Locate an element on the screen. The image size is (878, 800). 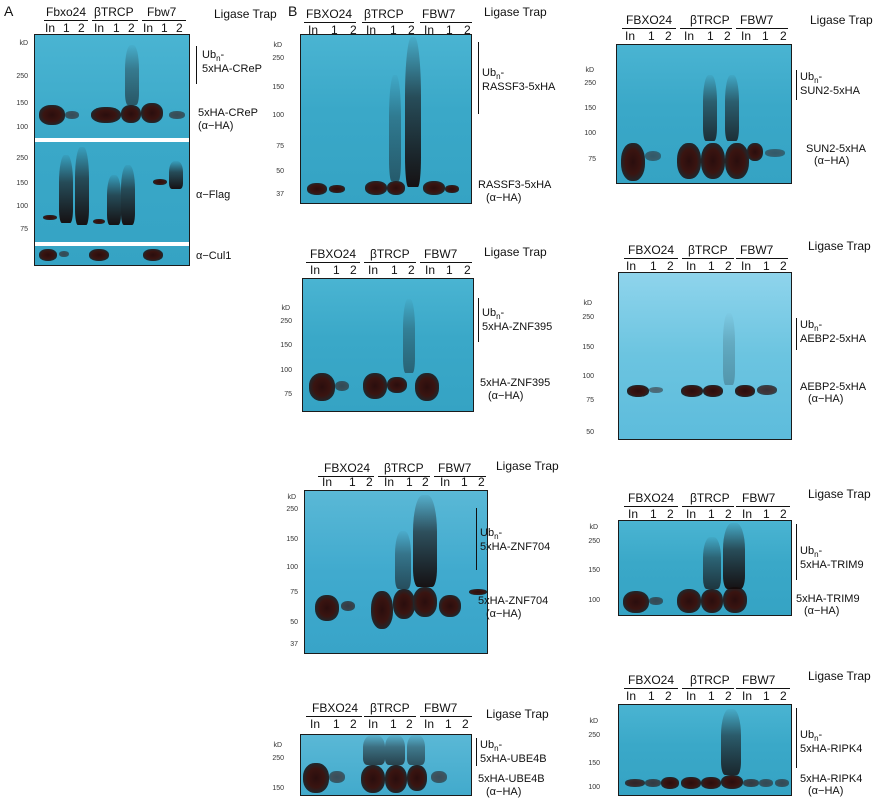
antibody-label: (α−HA) is located at coordinates (826, 791).